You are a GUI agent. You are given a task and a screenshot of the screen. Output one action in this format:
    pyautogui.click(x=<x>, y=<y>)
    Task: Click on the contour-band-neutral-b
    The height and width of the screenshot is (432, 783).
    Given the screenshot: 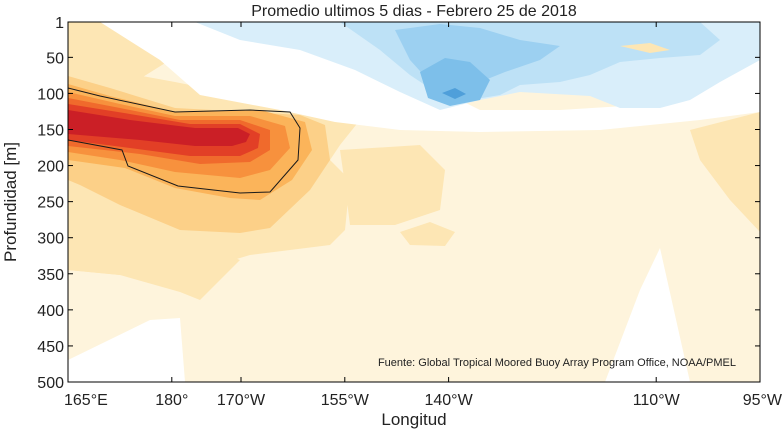 What is the action you would take?
    pyautogui.click(x=126, y=350)
    